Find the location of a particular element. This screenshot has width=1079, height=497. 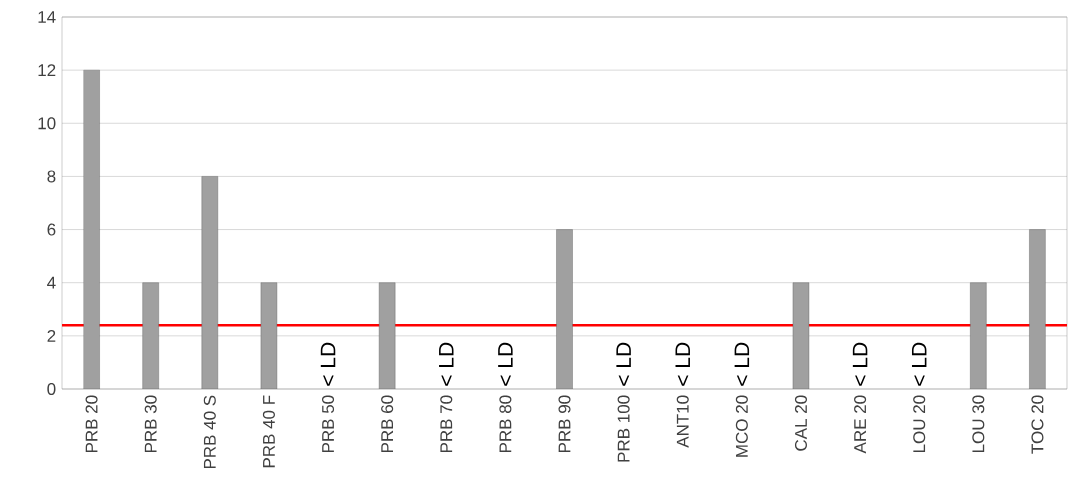

y-tick-label: 10 is located at coordinates (47, 123).